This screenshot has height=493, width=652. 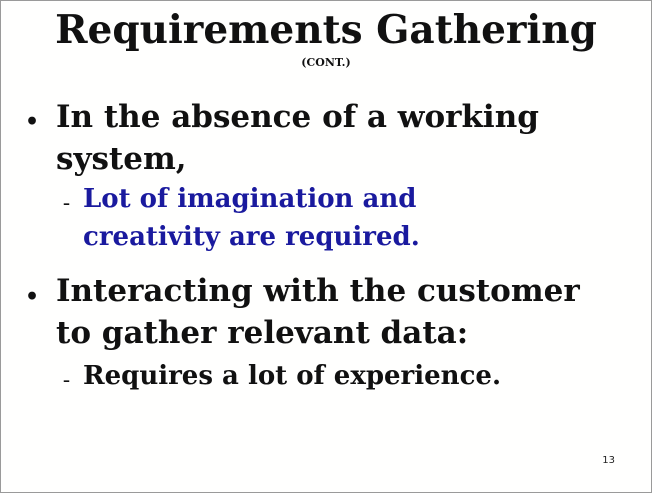 What do you see at coordinates (318, 291) in the screenshot?
I see `bullet-2-line-1: Interacting with the customer` at bounding box center [318, 291].